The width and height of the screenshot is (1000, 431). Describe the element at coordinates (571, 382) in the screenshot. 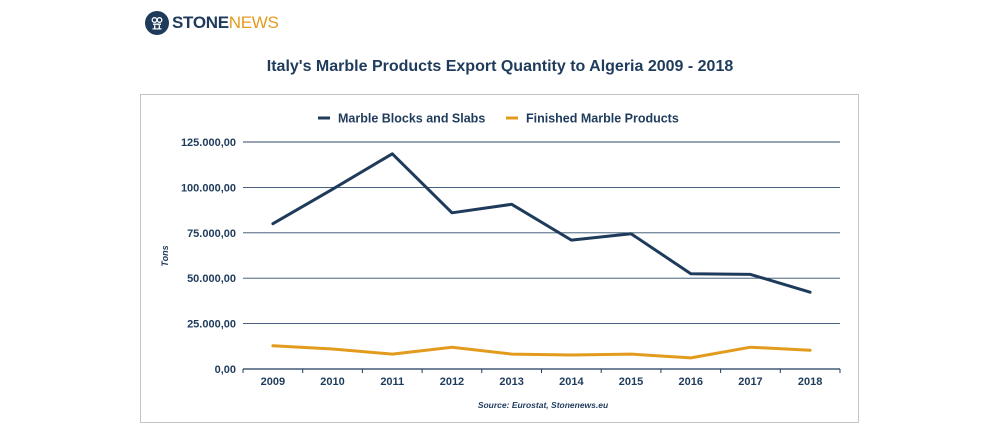

I see `x-tick-label: 2014` at that location.